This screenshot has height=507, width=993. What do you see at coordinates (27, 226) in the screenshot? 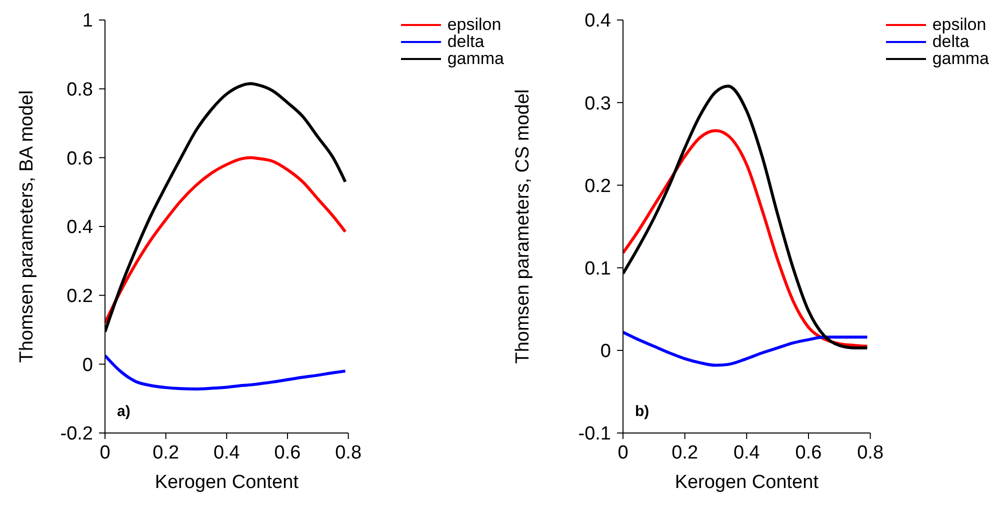
I see `y-axis-title: Thomsen parameters, BA model` at bounding box center [27, 226].